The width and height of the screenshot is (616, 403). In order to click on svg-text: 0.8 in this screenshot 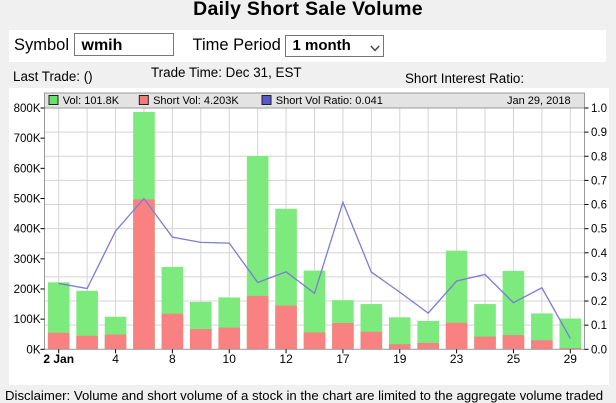, I will do `click(599, 157)`.